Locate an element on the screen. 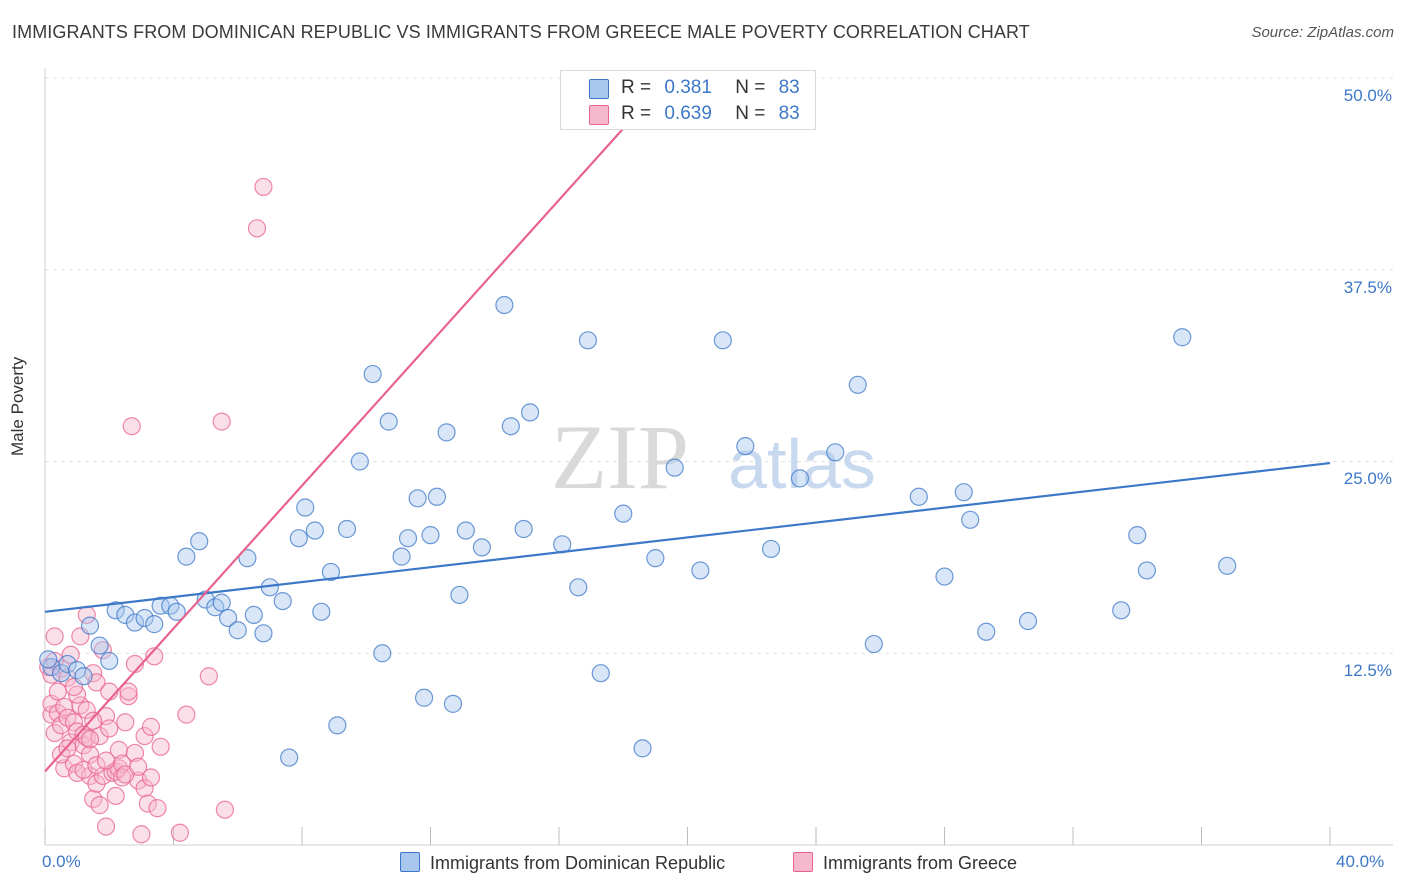  y-tick-label: 25.0% is located at coordinates (1367, 478).